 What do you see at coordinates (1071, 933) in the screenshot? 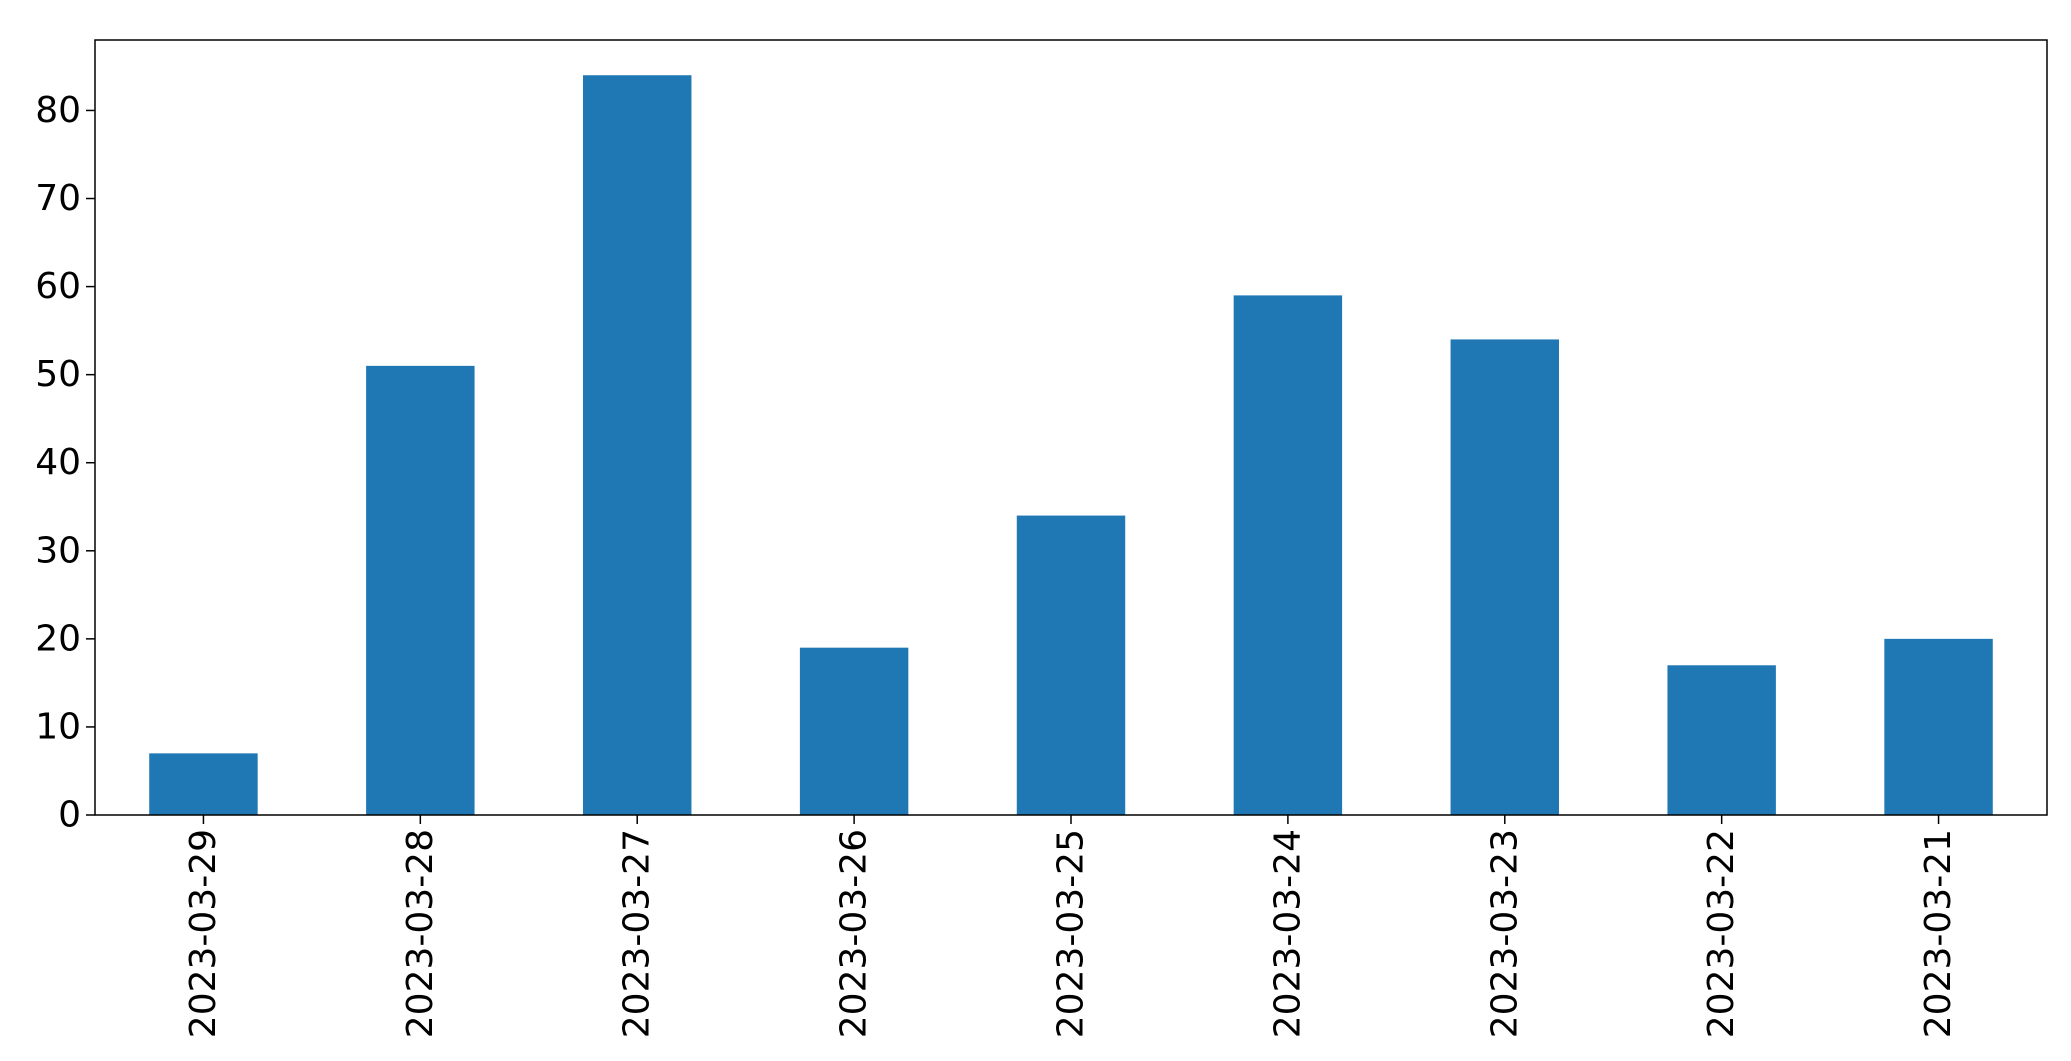
I see `x-tick-label: 2023-03-25` at bounding box center [1071, 933].